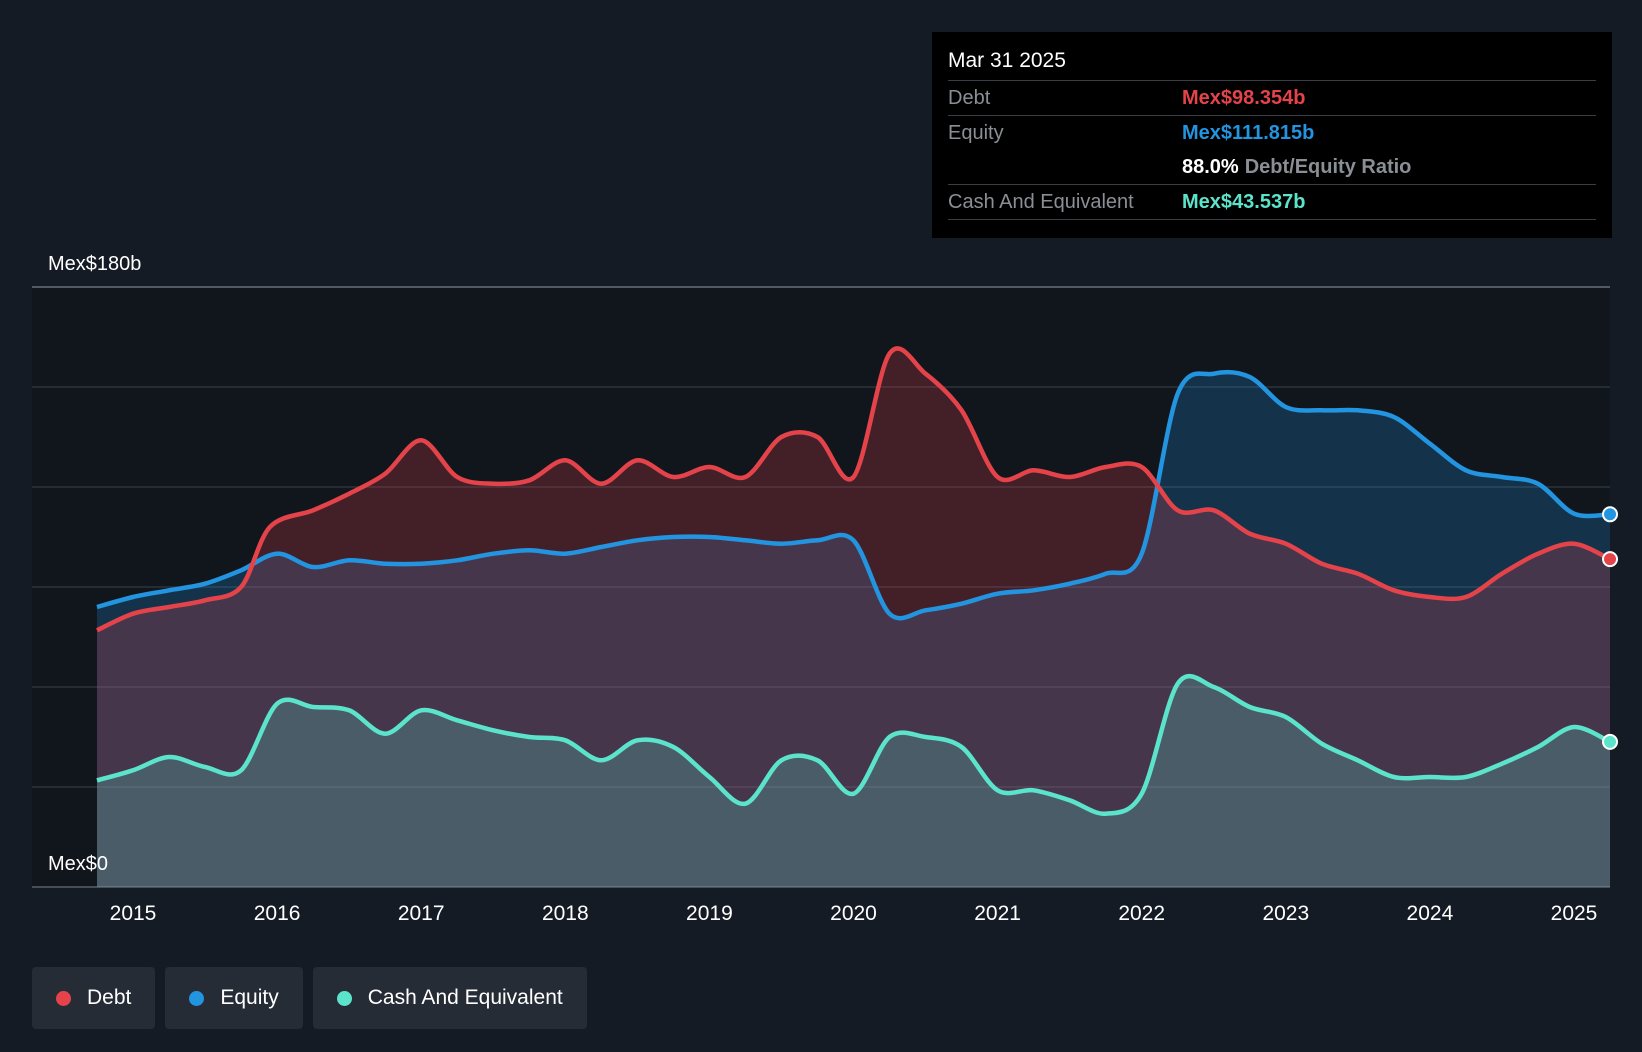 This screenshot has width=1642, height=1052. I want to click on line-cash, so click(853, 745).